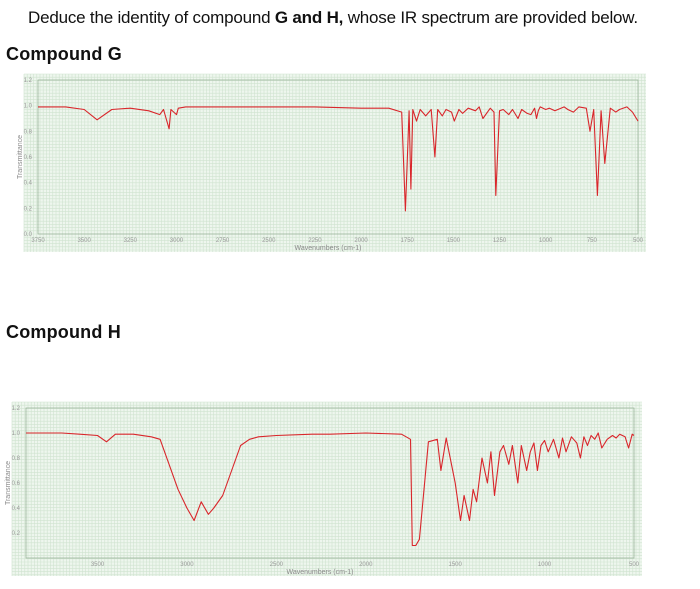 Image resolution: width=700 pixels, height=589 pixels. Describe the element at coordinates (28, 235) in the screenshot. I see `g-y-tick-0: 0.0` at that location.